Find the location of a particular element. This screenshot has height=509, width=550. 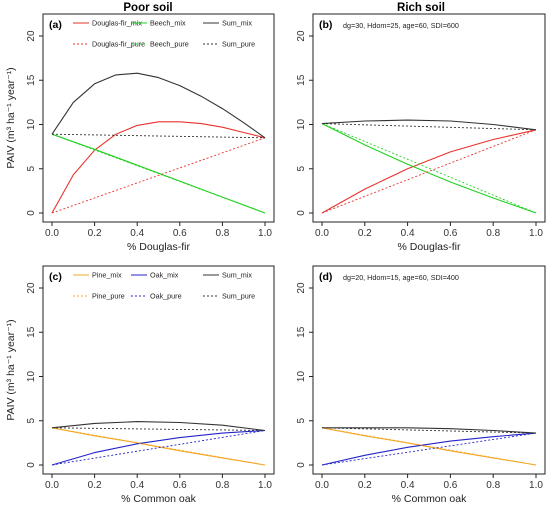

column-title-poor-soil: Poor soil is located at coordinates (147, 8).